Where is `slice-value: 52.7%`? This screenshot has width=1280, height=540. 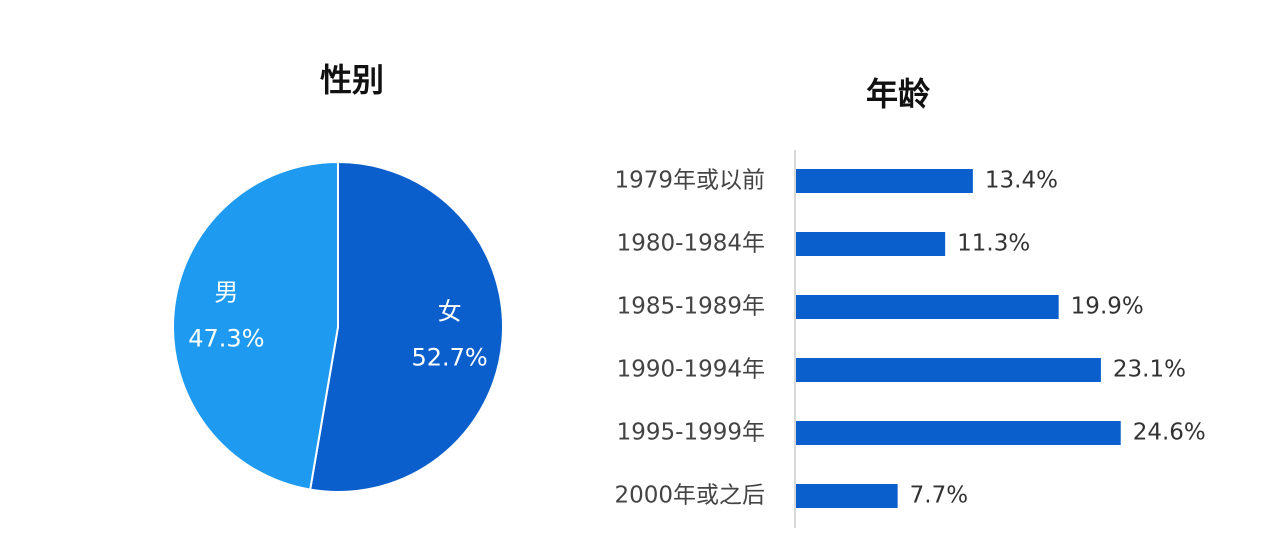 slice-value: 52.7% is located at coordinates (449, 357).